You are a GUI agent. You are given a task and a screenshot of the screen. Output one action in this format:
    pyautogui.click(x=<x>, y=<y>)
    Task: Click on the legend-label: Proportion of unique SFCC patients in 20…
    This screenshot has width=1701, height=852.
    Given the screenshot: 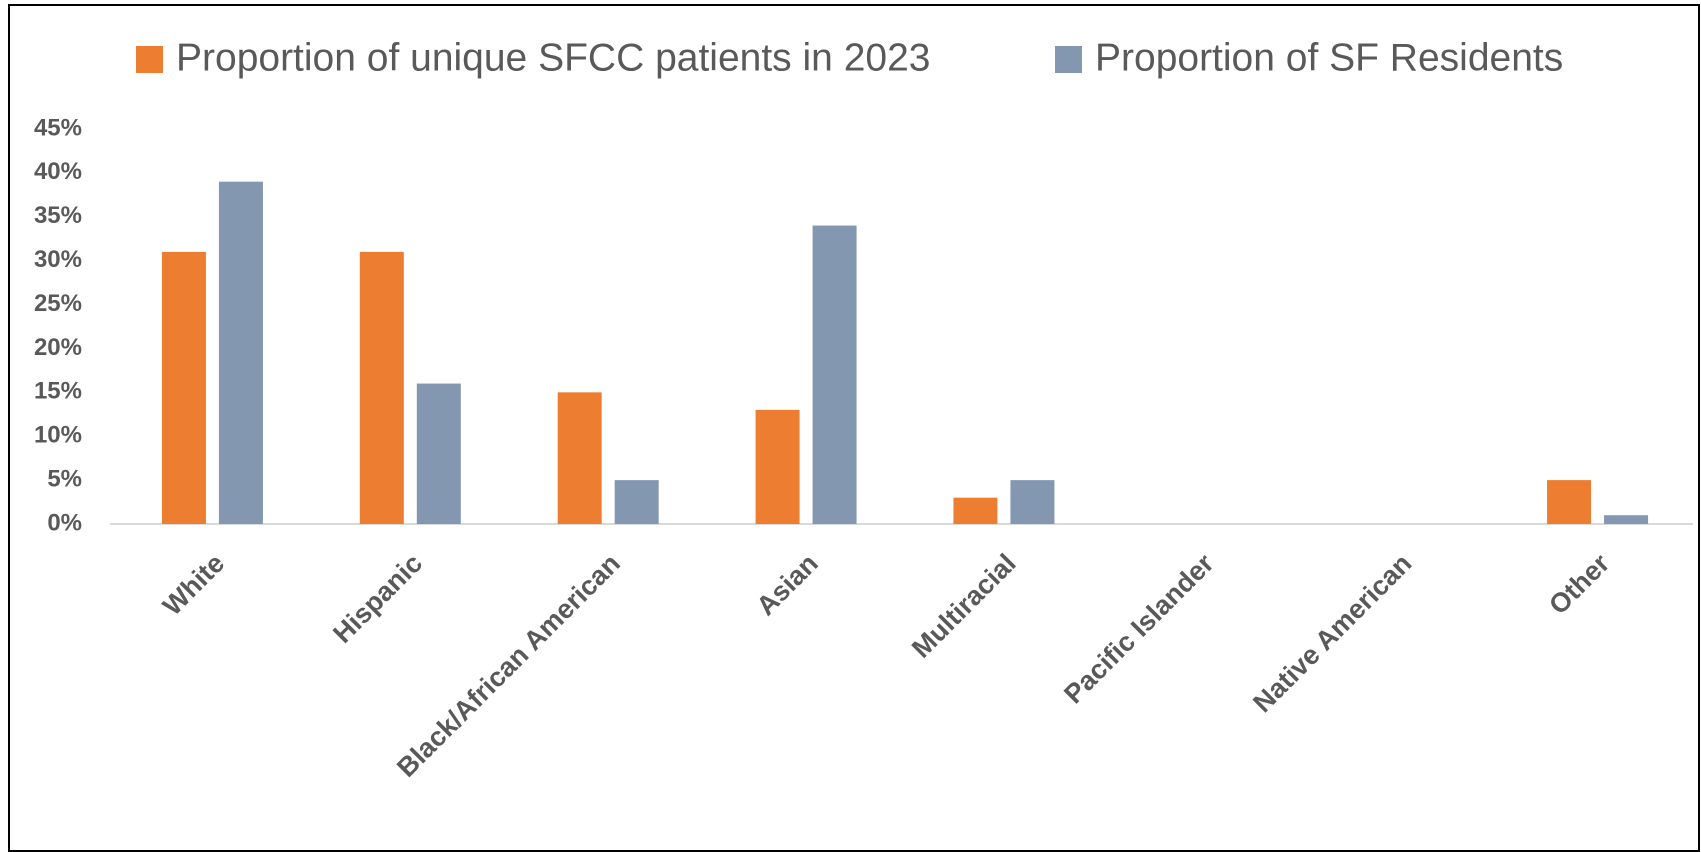 What is the action you would take?
    pyautogui.click(x=553, y=57)
    